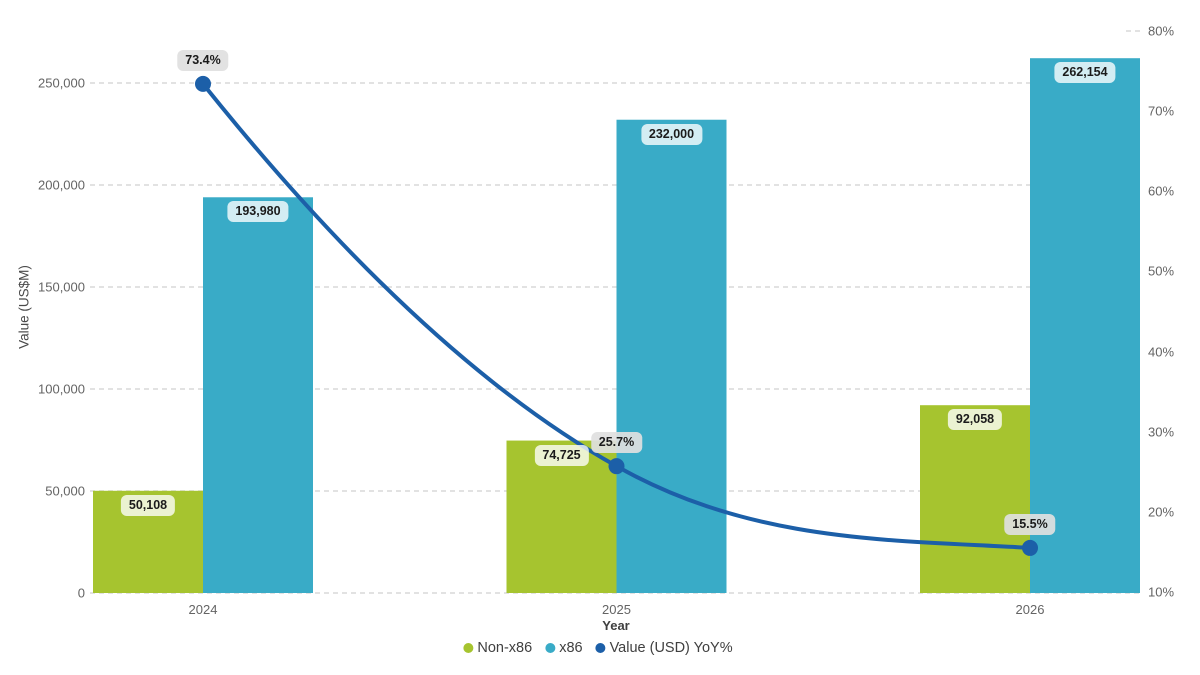 The height and width of the screenshot is (675, 1200). Describe the element at coordinates (61, 83) in the screenshot. I see `y-axis-tick-left: 250,000` at that location.